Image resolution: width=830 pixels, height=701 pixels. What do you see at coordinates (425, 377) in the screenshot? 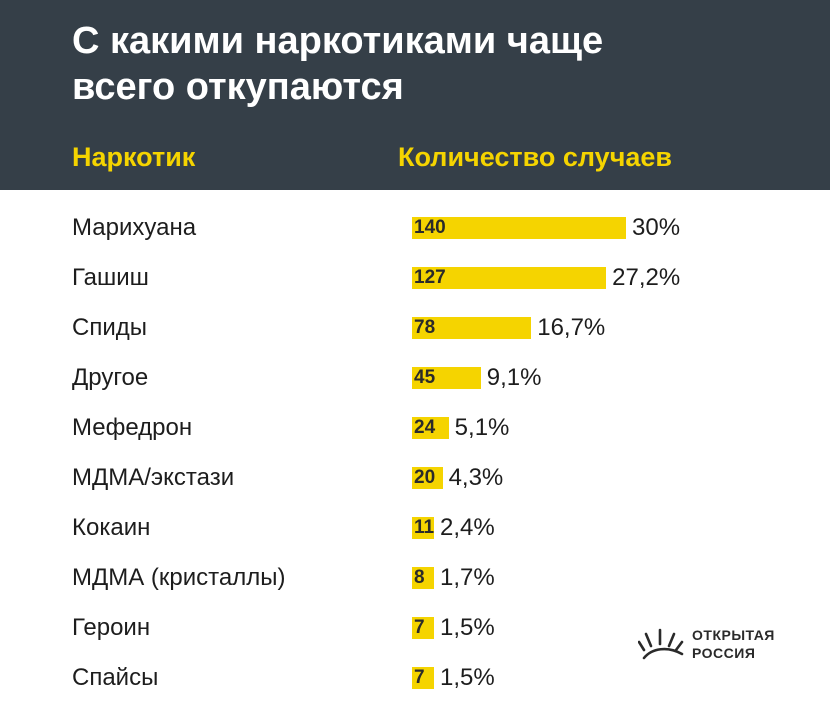
I see `bar-value-label: 45` at bounding box center [425, 377].